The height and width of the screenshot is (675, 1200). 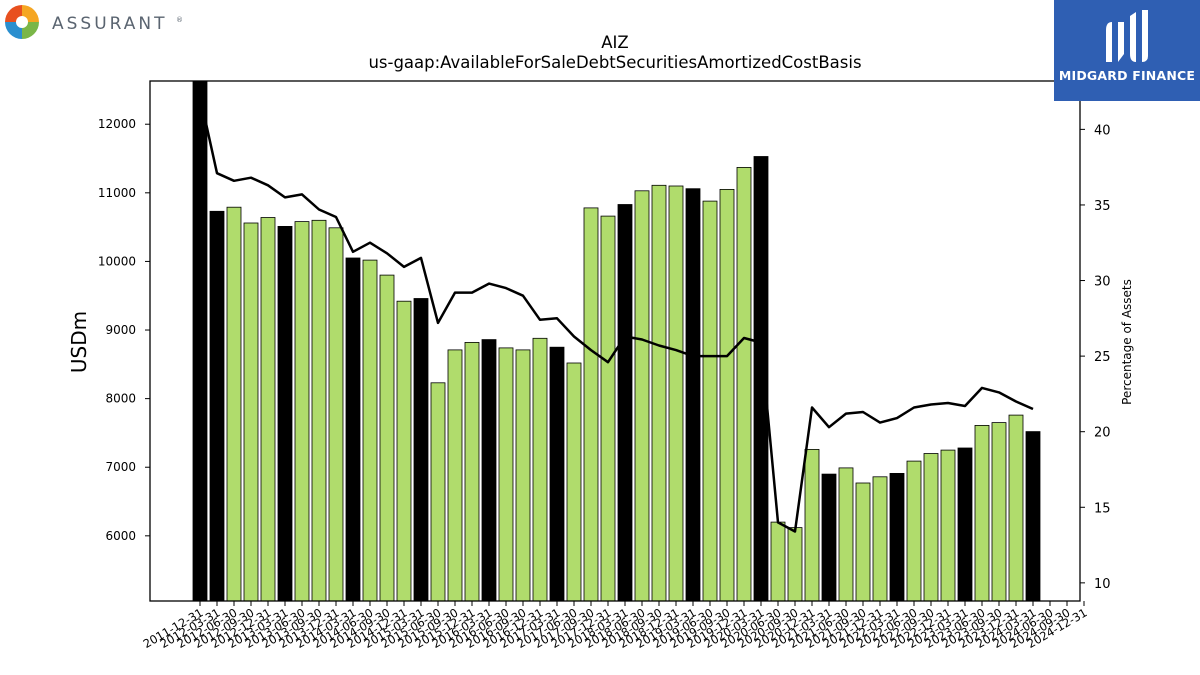 I want to click on y2-tick-label: 15, so click(x=1102, y=508).